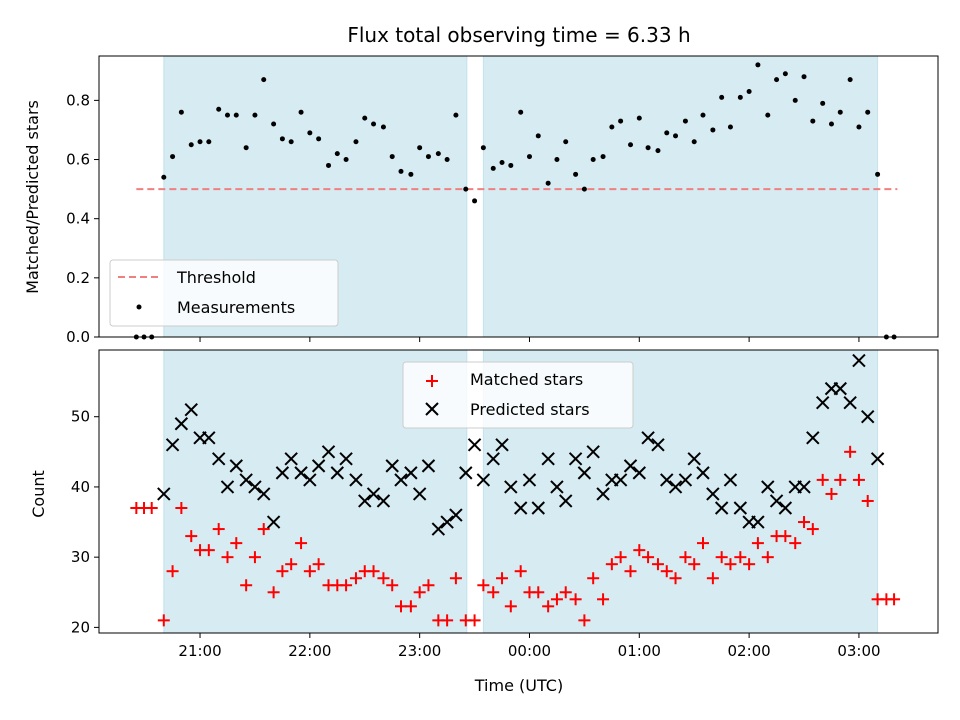 The height and width of the screenshot is (720, 960). I want to click on legend-matched-swatch, so click(432, 381).